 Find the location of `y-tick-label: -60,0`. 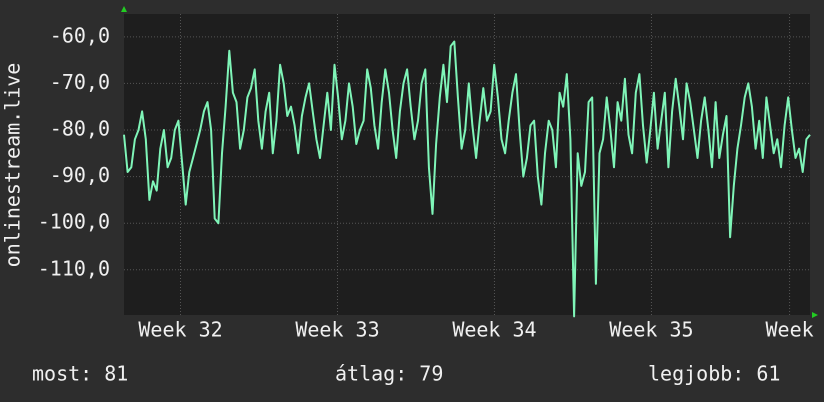

y-tick-label: -60,0 is located at coordinates (80, 35).